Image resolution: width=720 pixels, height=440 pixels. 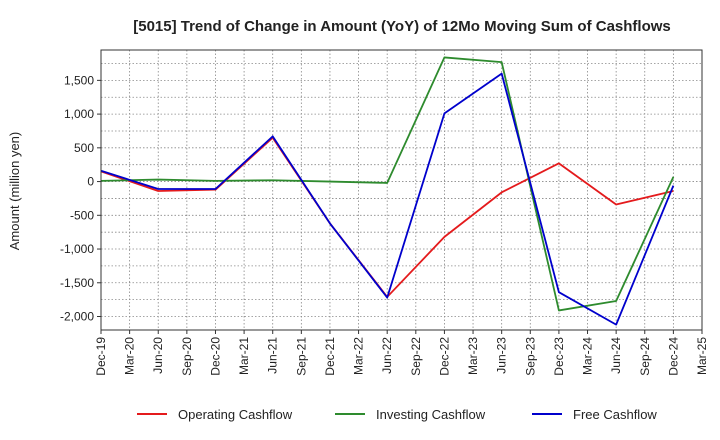 I want to click on y-tick-label: -1,000, so click(x=77, y=249).